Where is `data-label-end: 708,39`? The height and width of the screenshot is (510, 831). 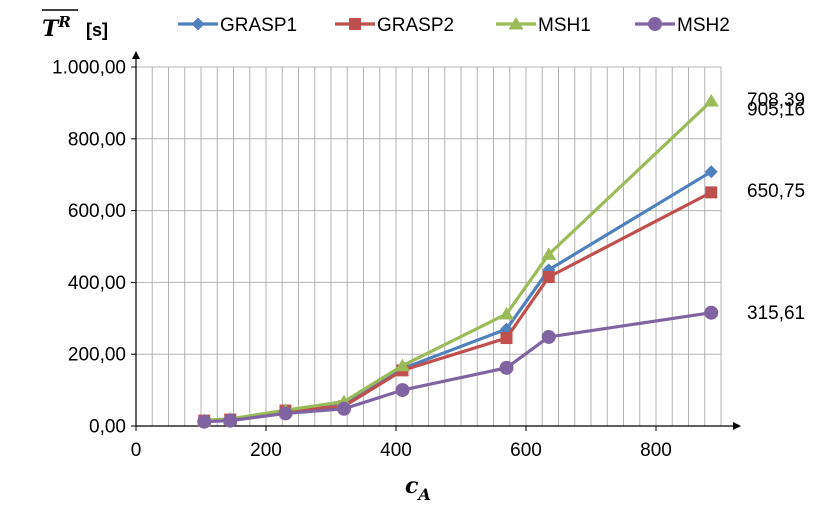 data-label-end: 708,39 is located at coordinates (776, 100).